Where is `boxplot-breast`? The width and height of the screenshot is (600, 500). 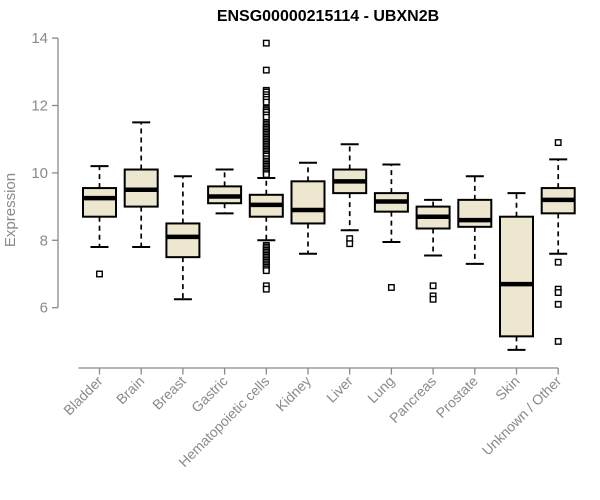
boxplot-breast is located at coordinates (183, 238).